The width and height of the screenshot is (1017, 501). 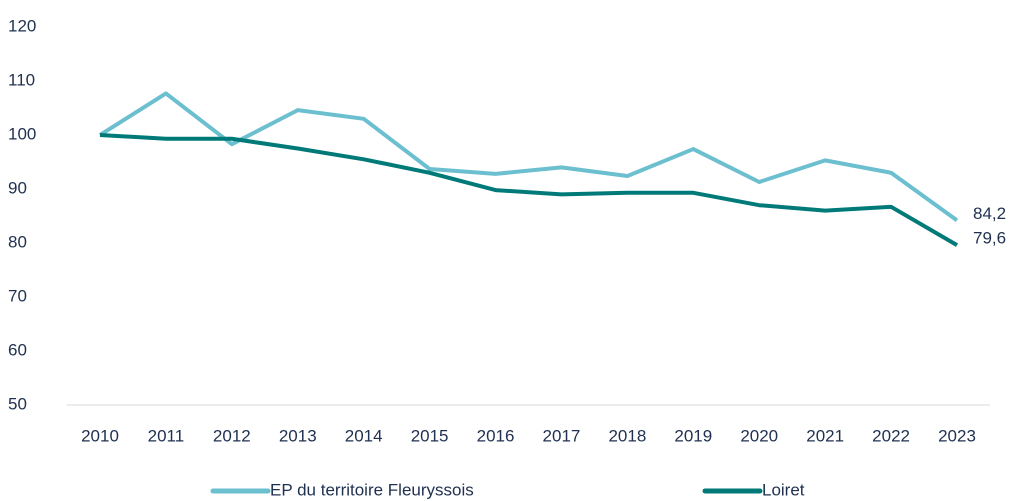 What do you see at coordinates (22, 25) in the screenshot?
I see `y-tick-label: 120` at bounding box center [22, 25].